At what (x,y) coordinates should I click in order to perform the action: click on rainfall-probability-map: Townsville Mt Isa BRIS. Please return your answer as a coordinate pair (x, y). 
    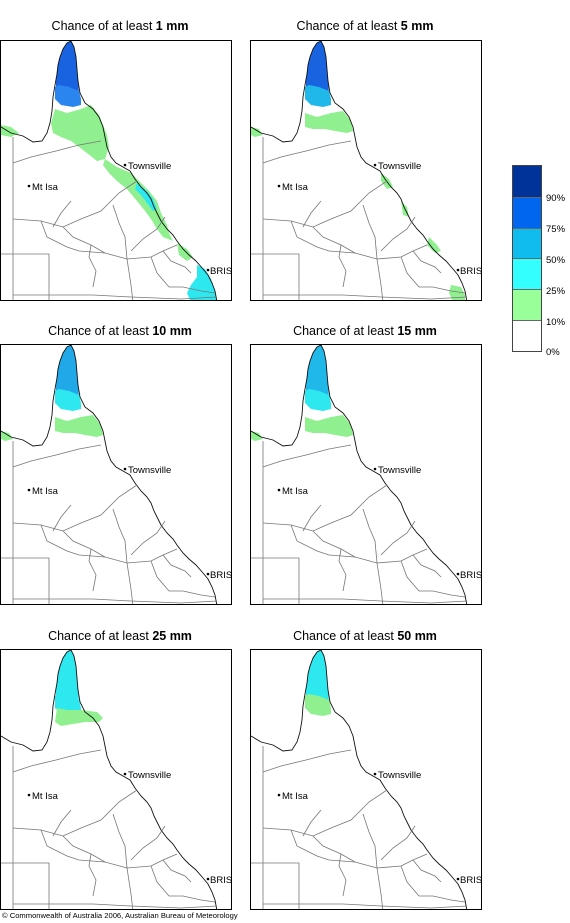
    Looking at the image, I should click on (116, 170).